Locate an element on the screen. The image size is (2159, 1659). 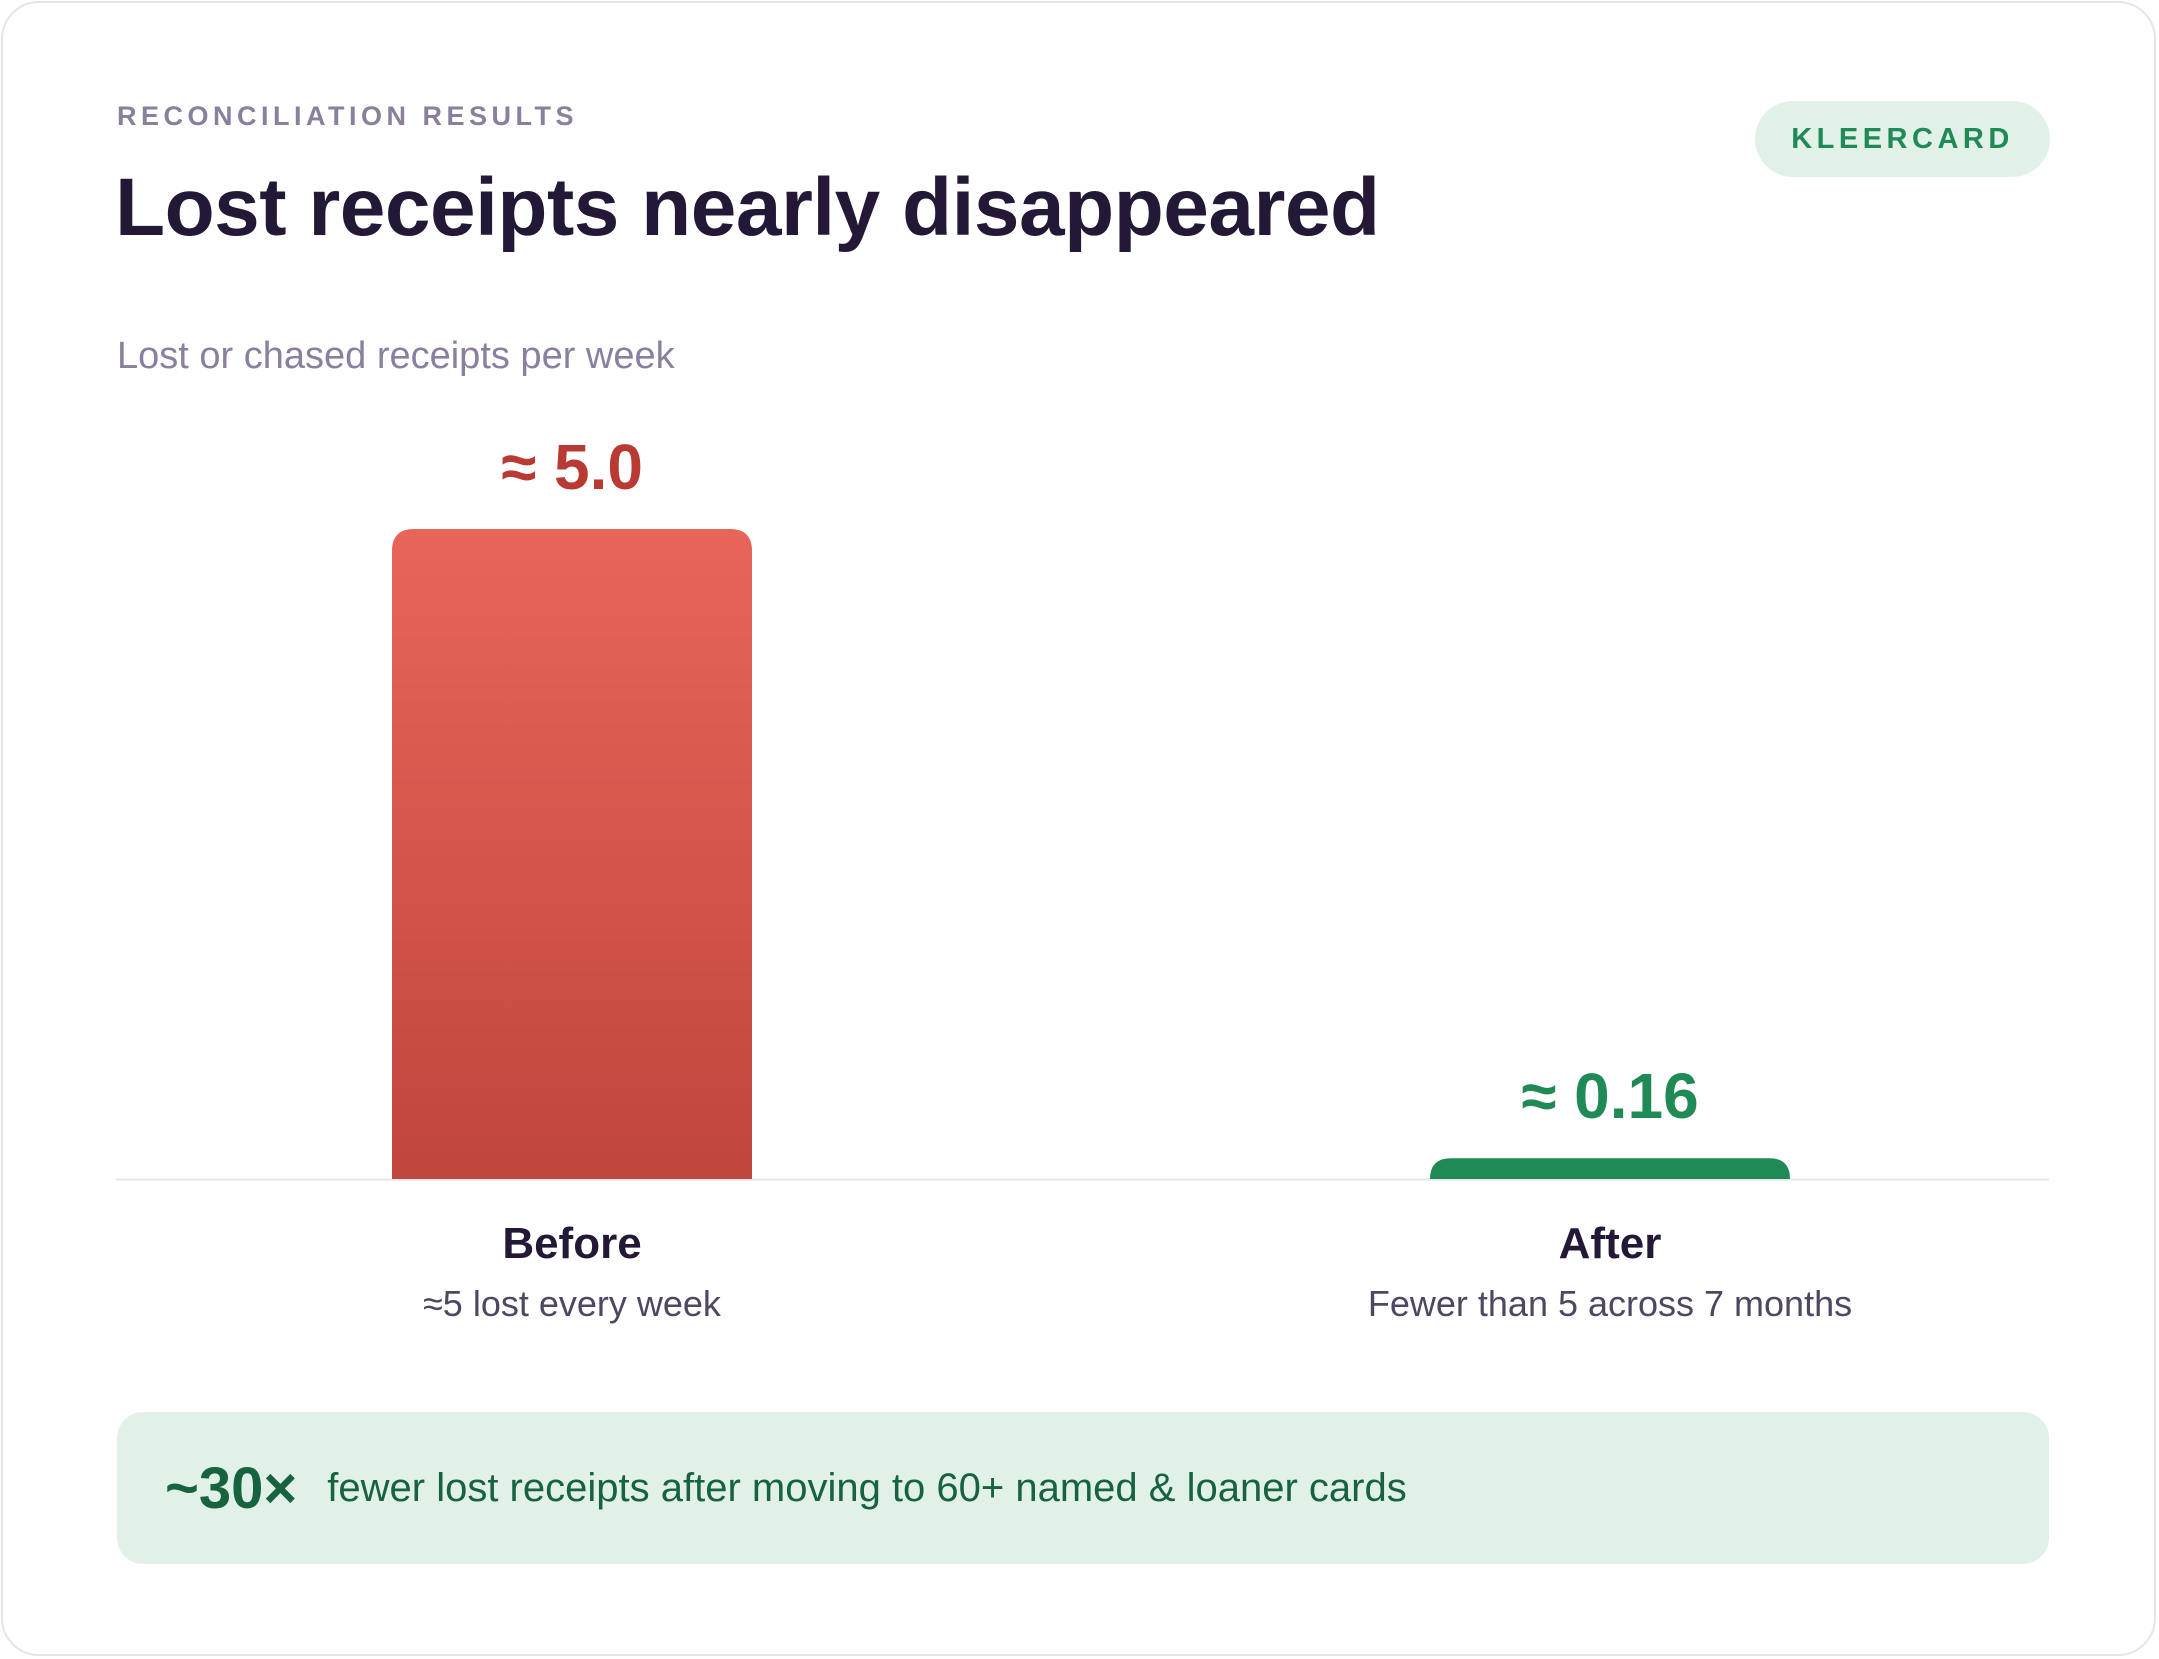
brand-badge: KLEERCARD is located at coordinates (1902, 139).